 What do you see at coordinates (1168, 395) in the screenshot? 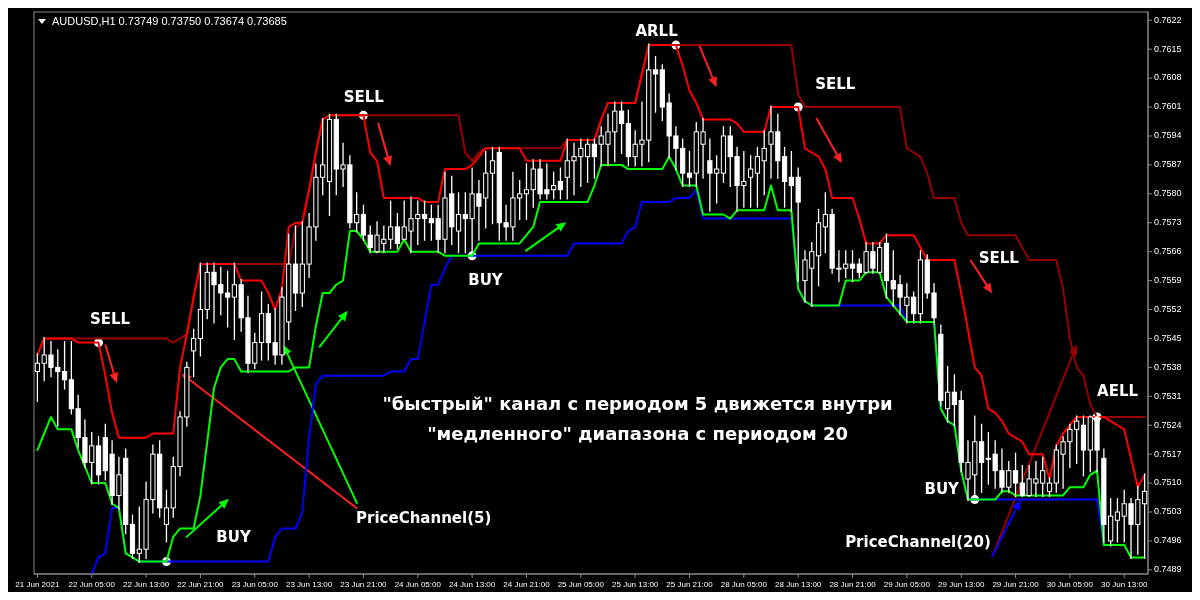
I see `y-tick-label: 0.7531` at bounding box center [1168, 395].